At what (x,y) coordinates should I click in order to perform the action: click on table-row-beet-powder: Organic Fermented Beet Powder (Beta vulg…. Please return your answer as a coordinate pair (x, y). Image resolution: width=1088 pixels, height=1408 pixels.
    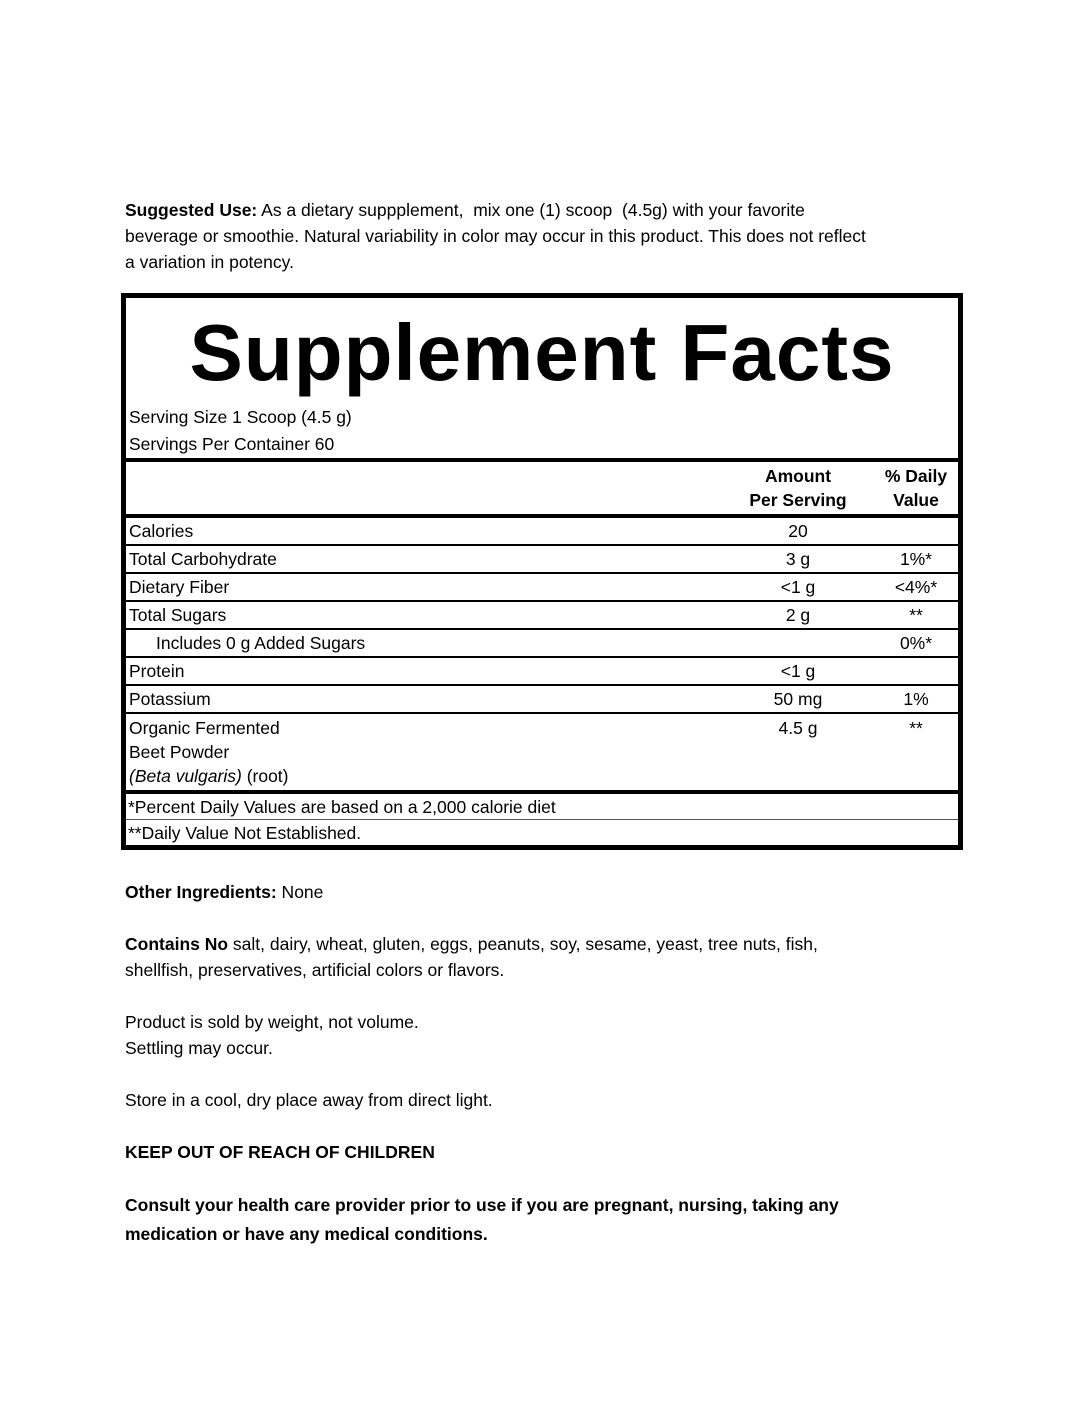
    Looking at the image, I should click on (542, 754).